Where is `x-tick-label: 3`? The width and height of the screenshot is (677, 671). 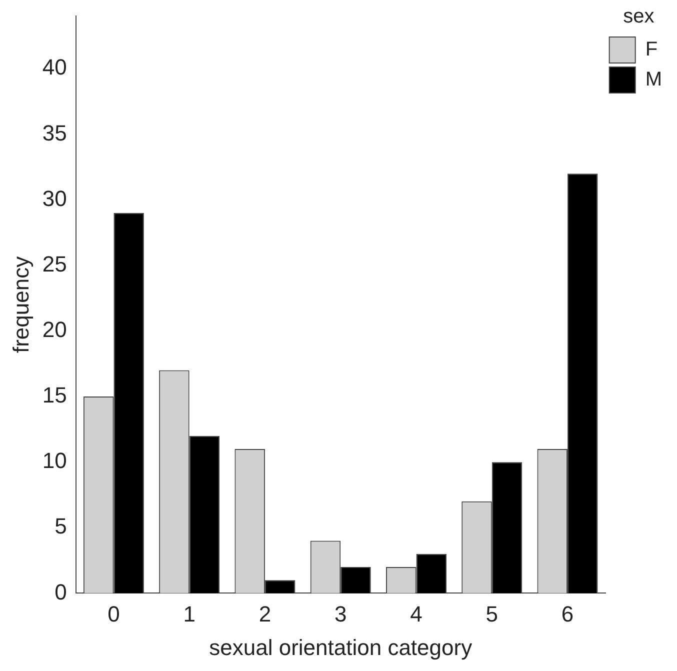
x-tick-label: 3 is located at coordinates (340, 613).